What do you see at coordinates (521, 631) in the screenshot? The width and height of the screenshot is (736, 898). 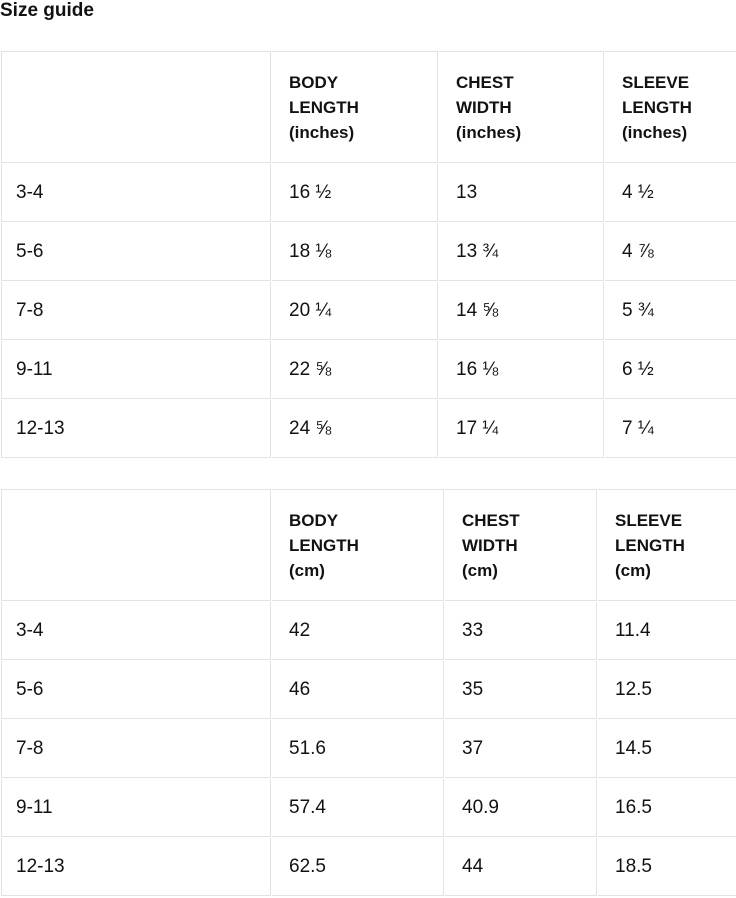 I see `chest-width-cell: 33` at bounding box center [521, 631].